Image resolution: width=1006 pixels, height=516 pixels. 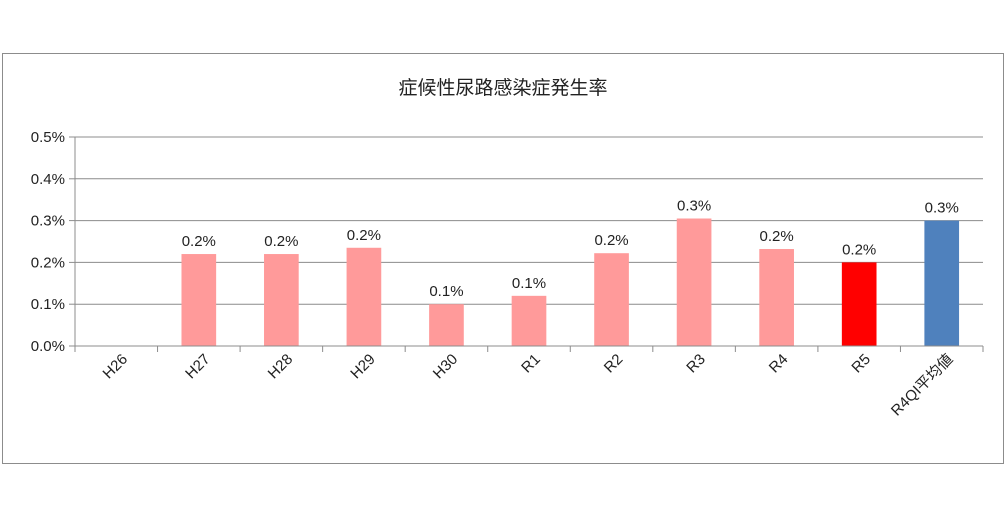 I want to click on bar-R3, so click(x=694, y=282).